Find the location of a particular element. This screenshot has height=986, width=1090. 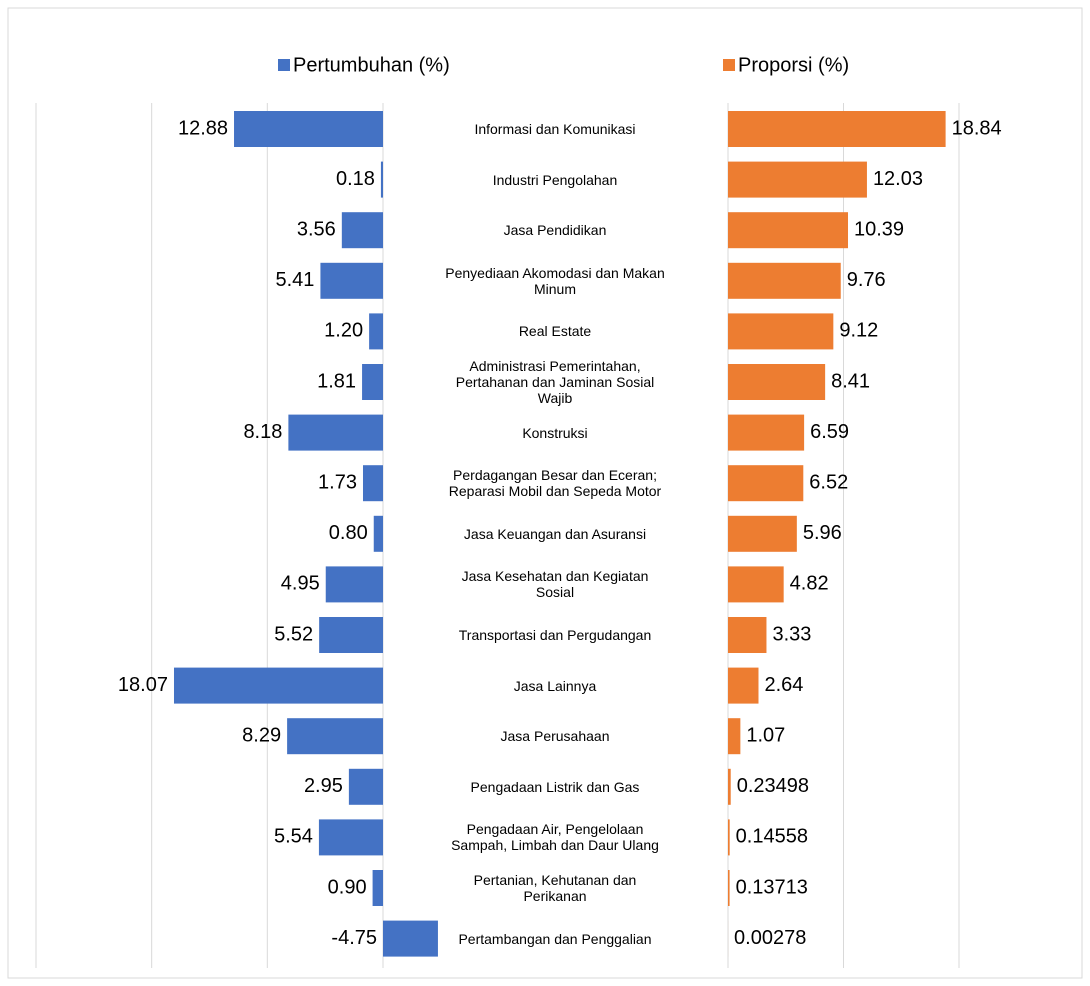

category-label: Jasa Pendidikan is located at coordinates (555, 230).